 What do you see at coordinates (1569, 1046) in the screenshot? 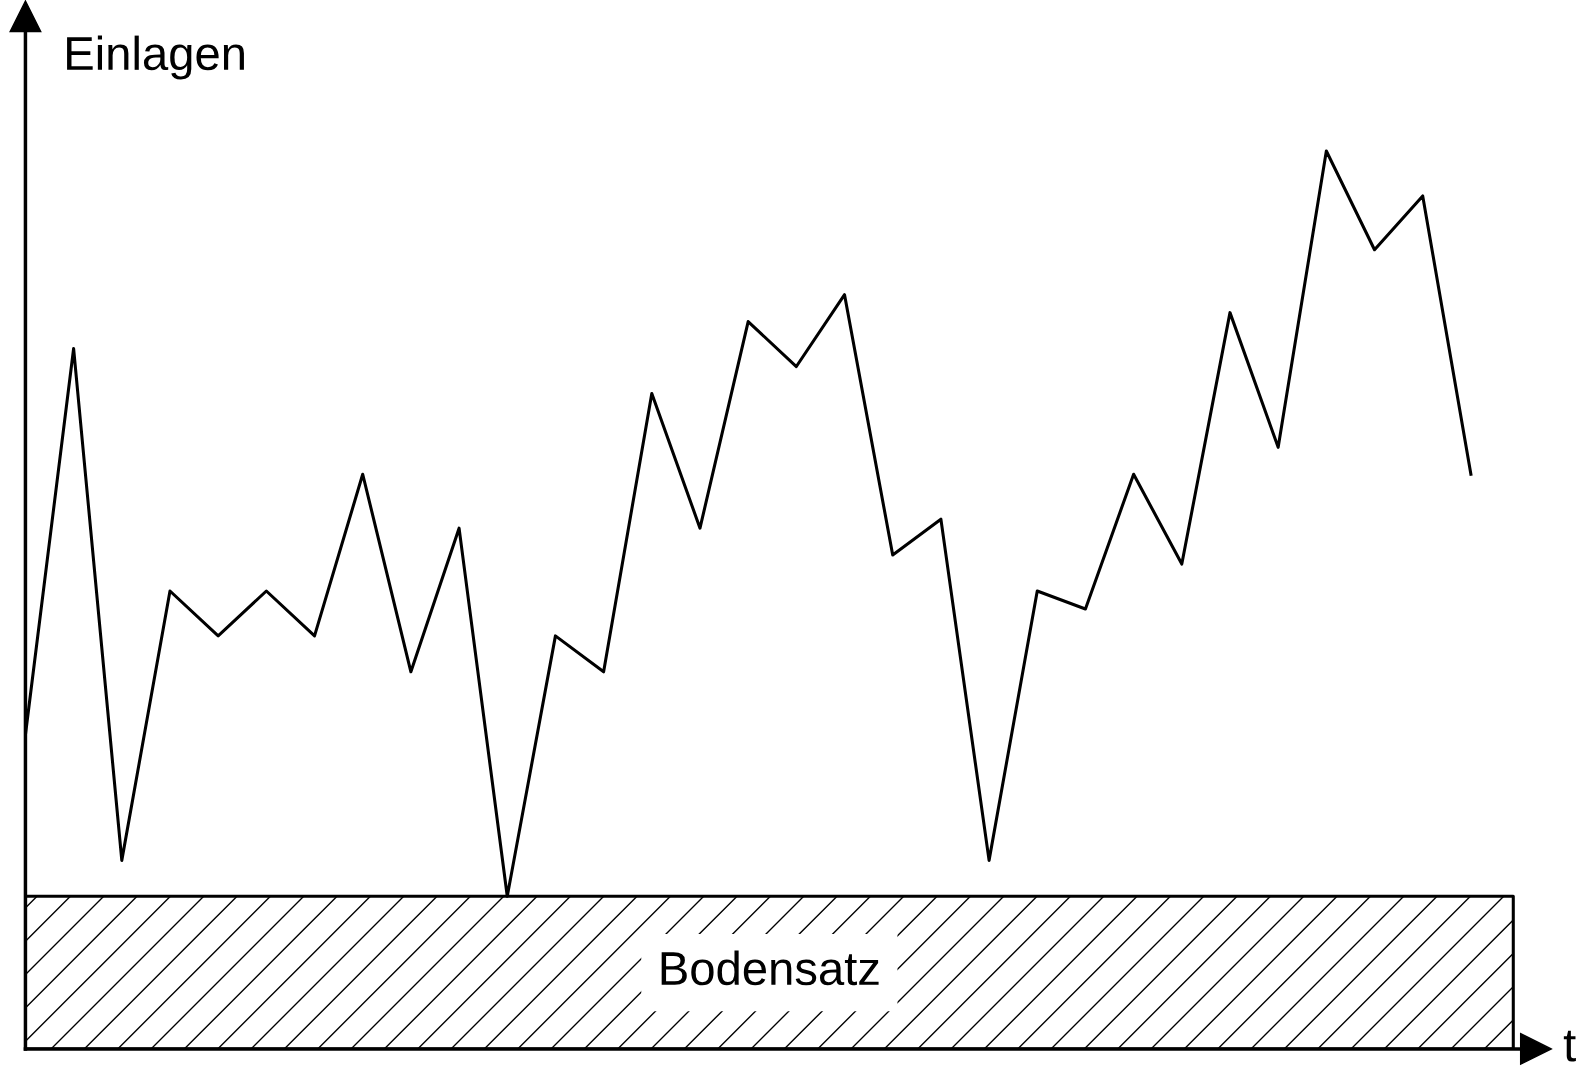
I see `x-axis-title: t` at bounding box center [1569, 1046].